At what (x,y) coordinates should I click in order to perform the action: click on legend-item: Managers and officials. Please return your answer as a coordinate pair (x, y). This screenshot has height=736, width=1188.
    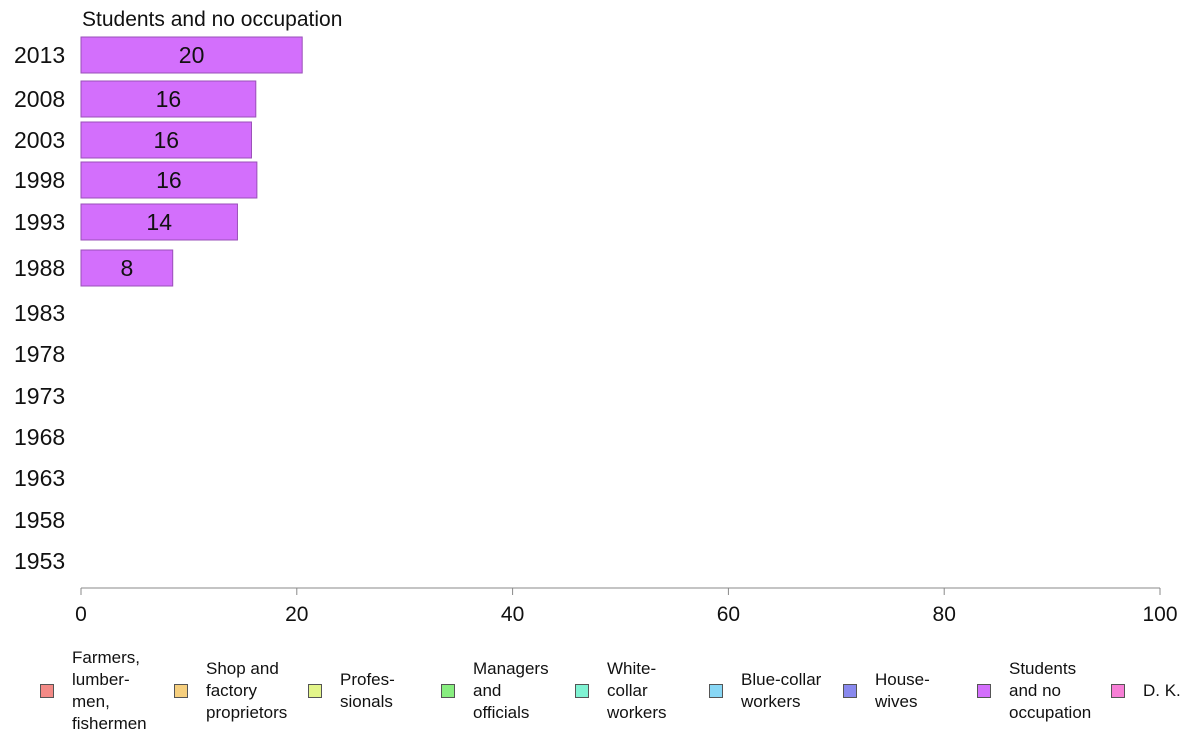
    Looking at the image, I should click on (495, 691).